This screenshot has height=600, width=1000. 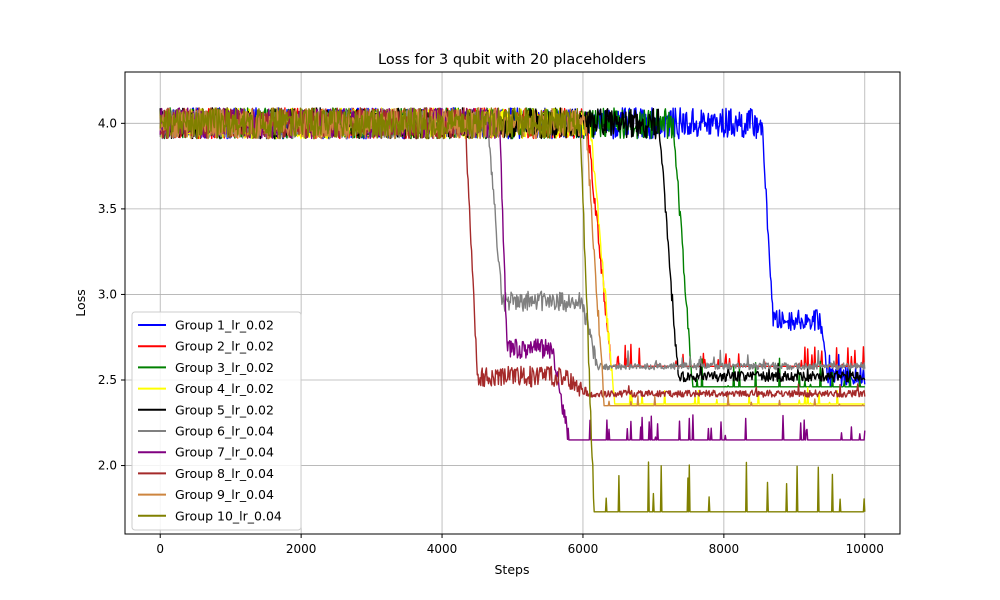 I want to click on legend-label: Group 1_lr_0.02, so click(x=224, y=325).